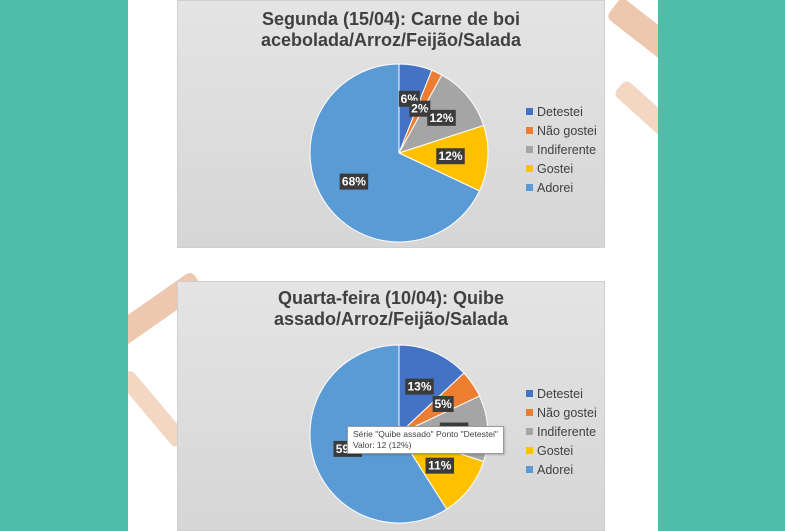 The image size is (785, 531). What do you see at coordinates (425, 434) in the screenshot?
I see `tooltip-line: Série "Quibe assado" Ponto "Detestei"` at bounding box center [425, 434].